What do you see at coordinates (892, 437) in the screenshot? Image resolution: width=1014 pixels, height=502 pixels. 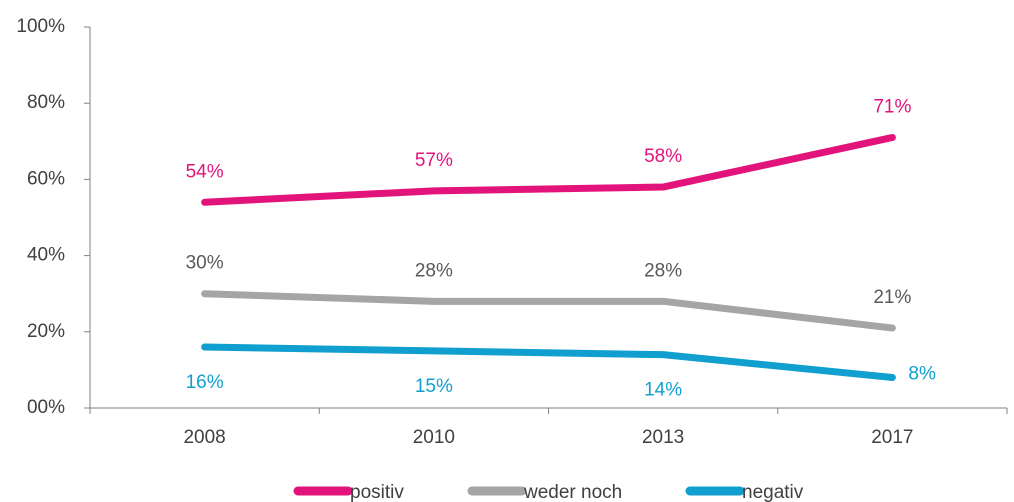 I see `x-tick-label: 2017` at bounding box center [892, 437].